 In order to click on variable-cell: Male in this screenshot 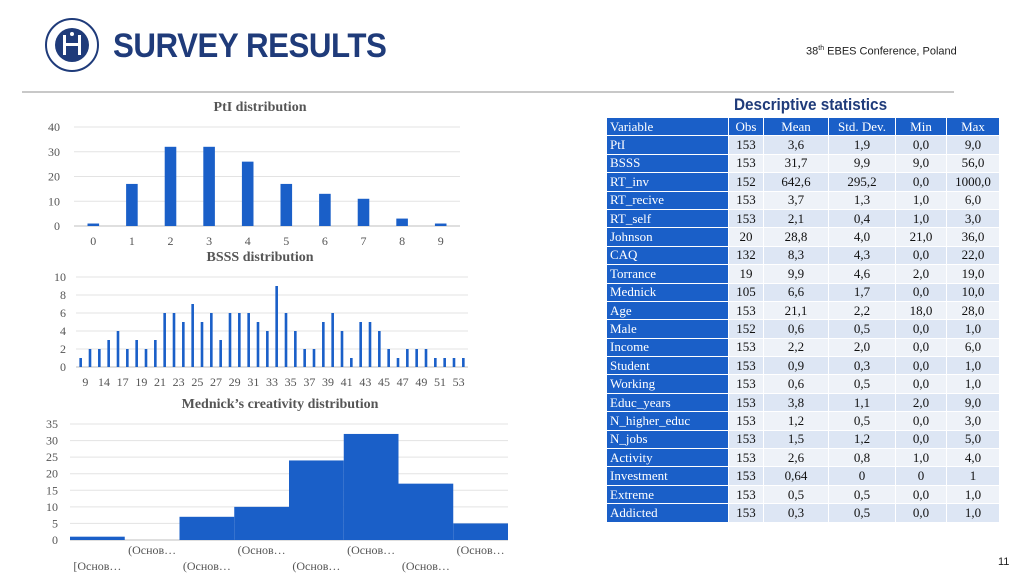, I will do `click(667, 329)`.